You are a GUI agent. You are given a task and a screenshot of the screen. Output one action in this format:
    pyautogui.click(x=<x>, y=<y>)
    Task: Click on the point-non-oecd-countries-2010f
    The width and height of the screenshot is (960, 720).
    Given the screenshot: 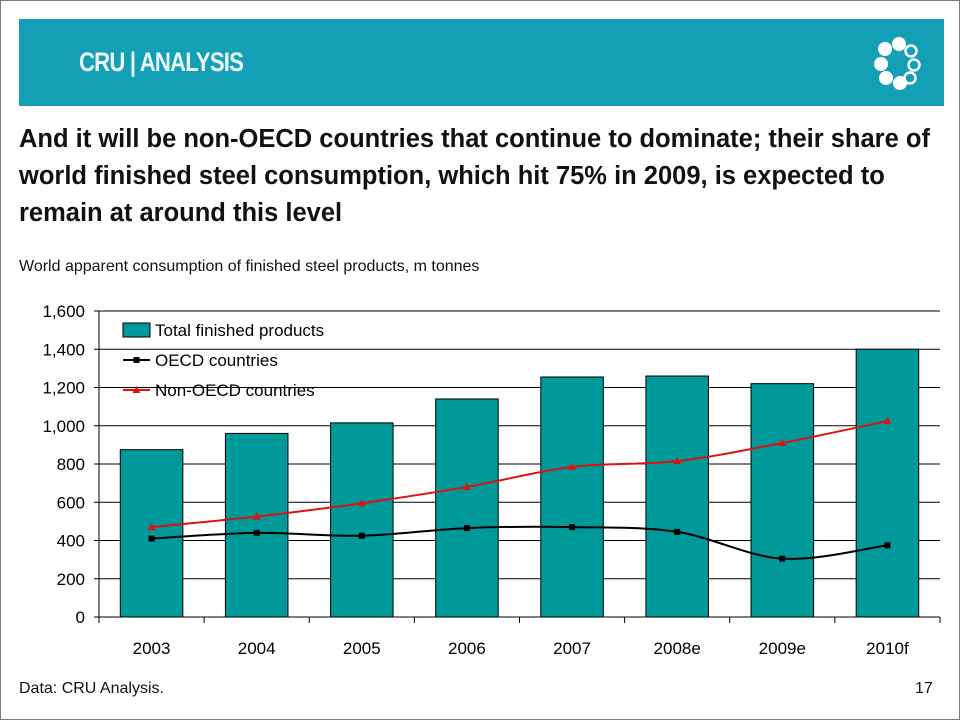 What is the action you would take?
    pyautogui.click(x=887, y=420)
    